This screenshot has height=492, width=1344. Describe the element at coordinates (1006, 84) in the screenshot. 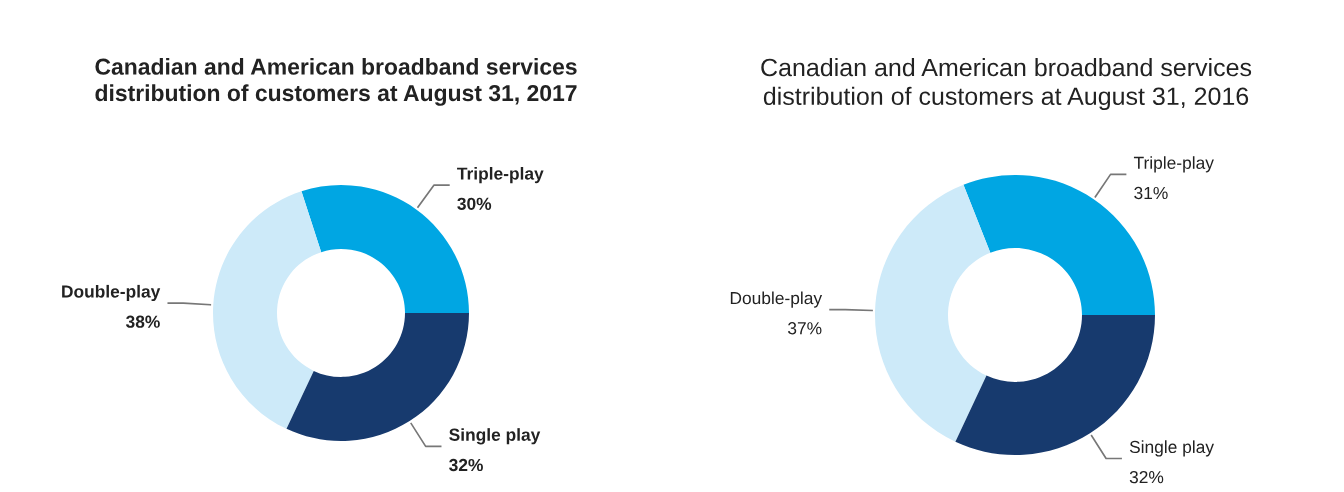

I see `chart-title: Canadian and American broadband services distribution of customers at August 31, 2016` at that location.